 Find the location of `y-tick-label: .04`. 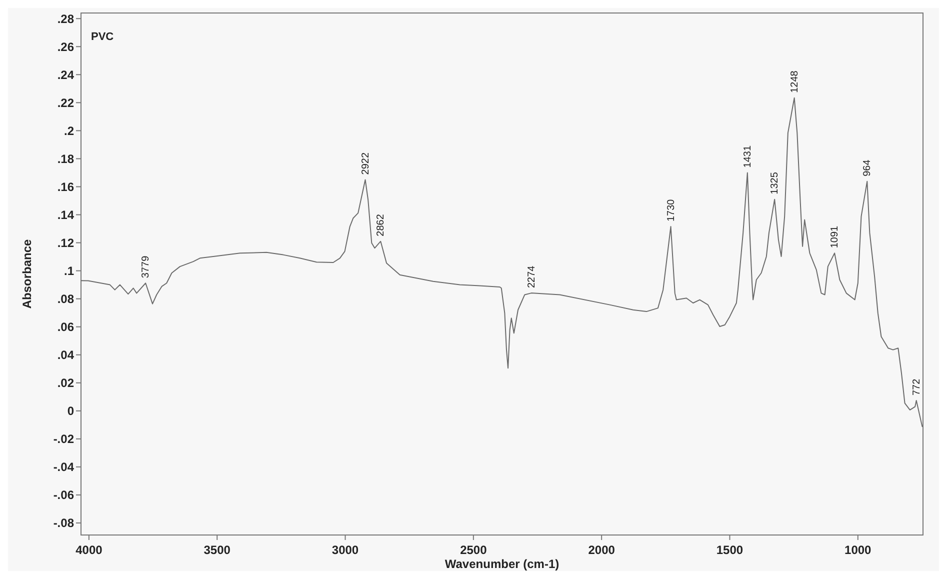

y-tick-label: .04 is located at coordinates (65, 355).